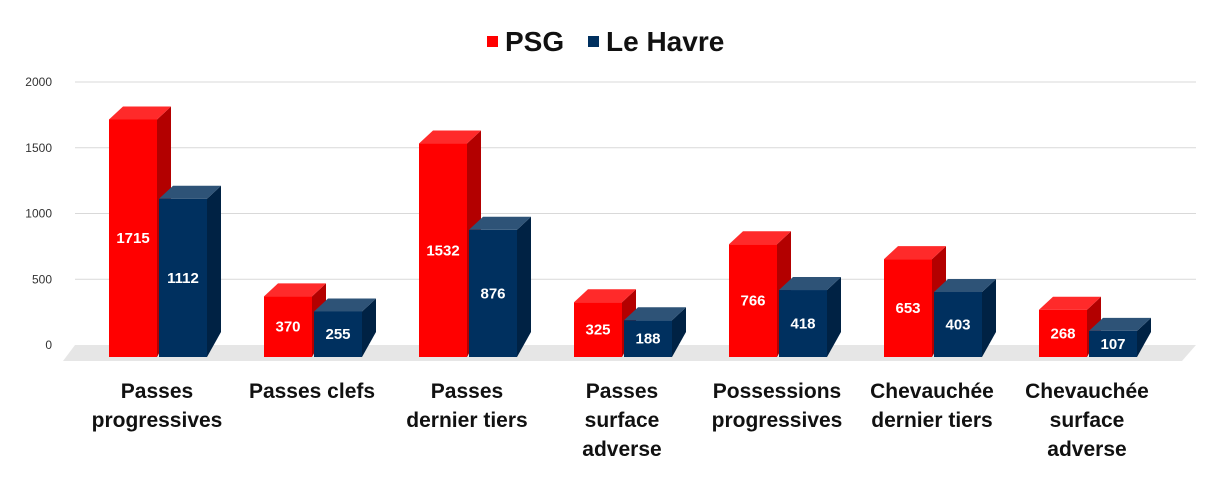  I want to click on data-label: 1532, so click(442, 250).